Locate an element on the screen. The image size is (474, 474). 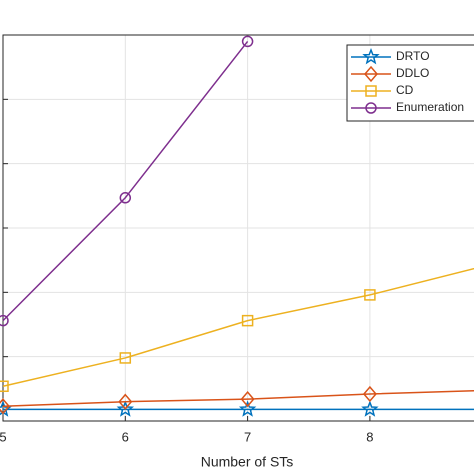
series-line is located at coordinates (238, 398).